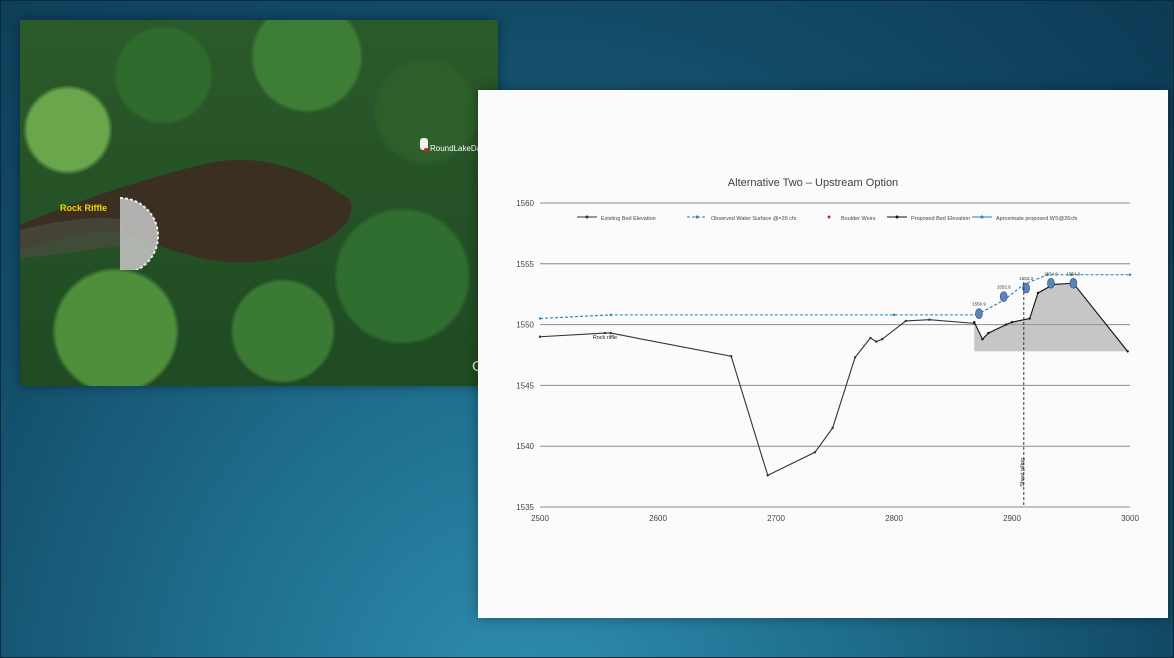 The image size is (1174, 658). What do you see at coordinates (540, 518) in the screenshot?
I see `x-tick-label: 2500` at bounding box center [540, 518].